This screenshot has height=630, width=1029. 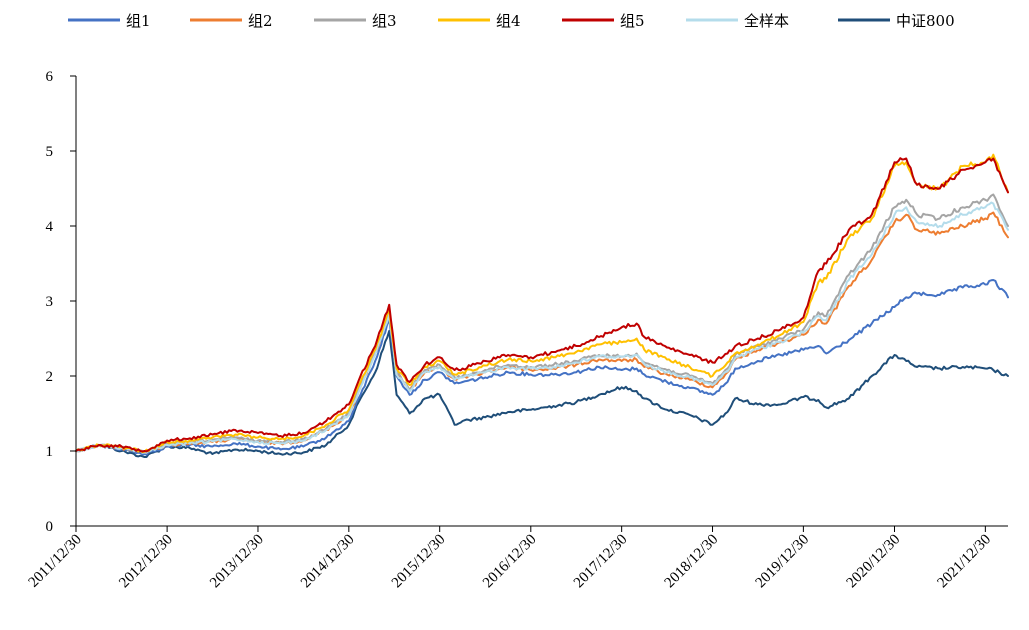 I want to click on x-tick-label: 2015/12/30, so click(x=419, y=562).